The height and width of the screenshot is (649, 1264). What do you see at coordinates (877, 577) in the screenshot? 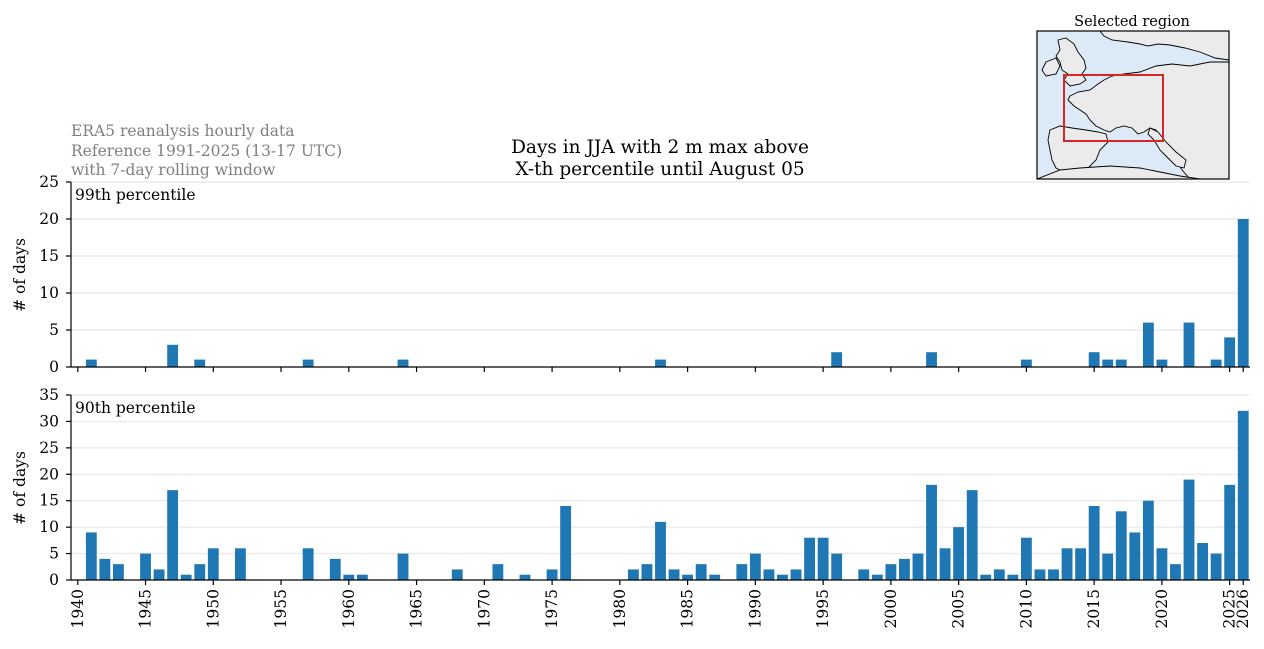
I see `bar-1999` at bounding box center [877, 577].